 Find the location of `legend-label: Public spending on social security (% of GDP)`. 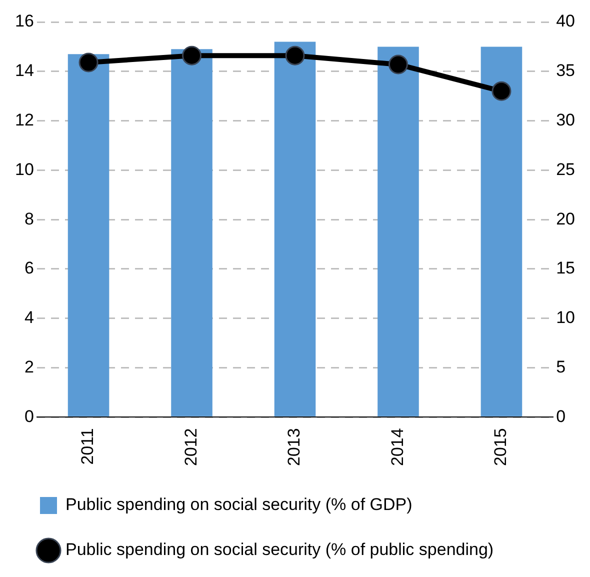

legend-label: Public spending on social security (% of GDP) is located at coordinates (239, 504).